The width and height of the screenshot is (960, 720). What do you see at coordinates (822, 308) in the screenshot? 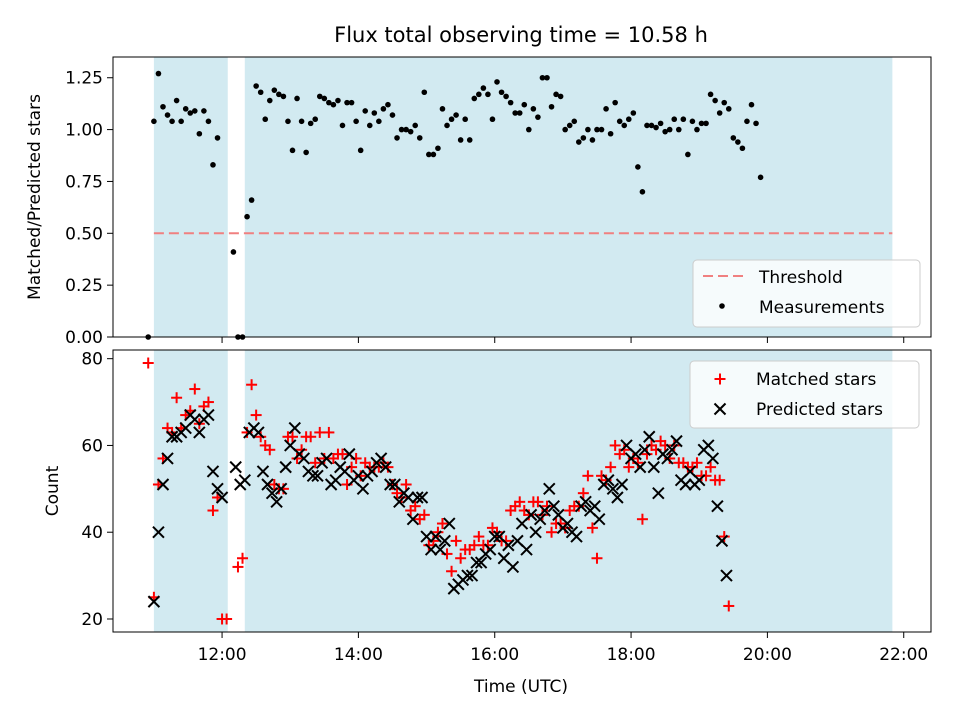
I see `legend-measurements-label: Measurements` at bounding box center [822, 308].